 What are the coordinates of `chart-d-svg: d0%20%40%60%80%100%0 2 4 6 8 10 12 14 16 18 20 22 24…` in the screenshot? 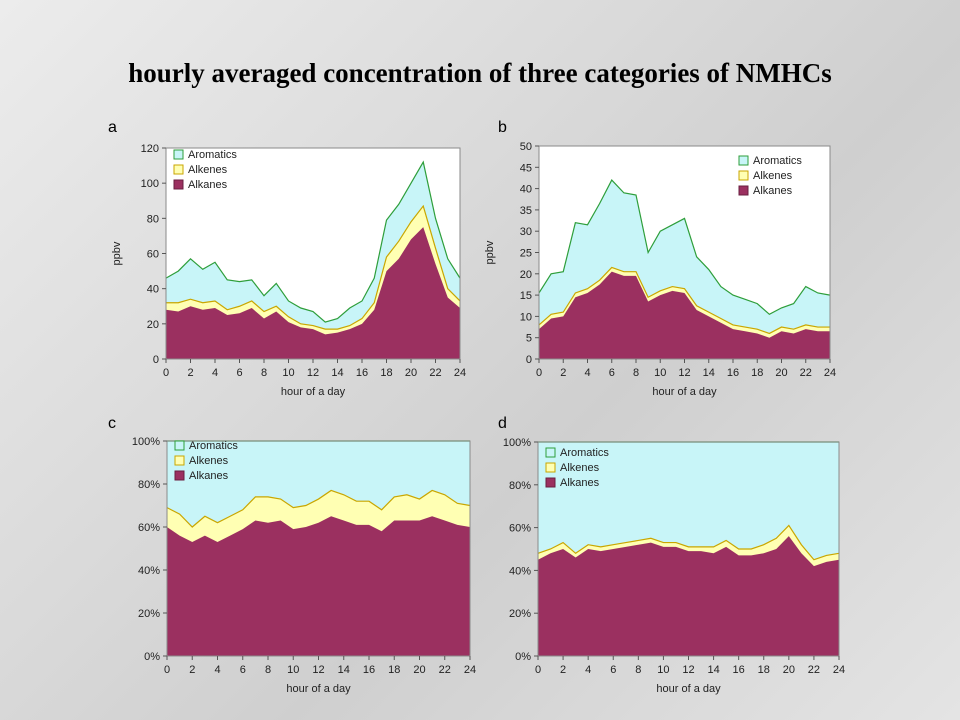 It's located at (671, 555).